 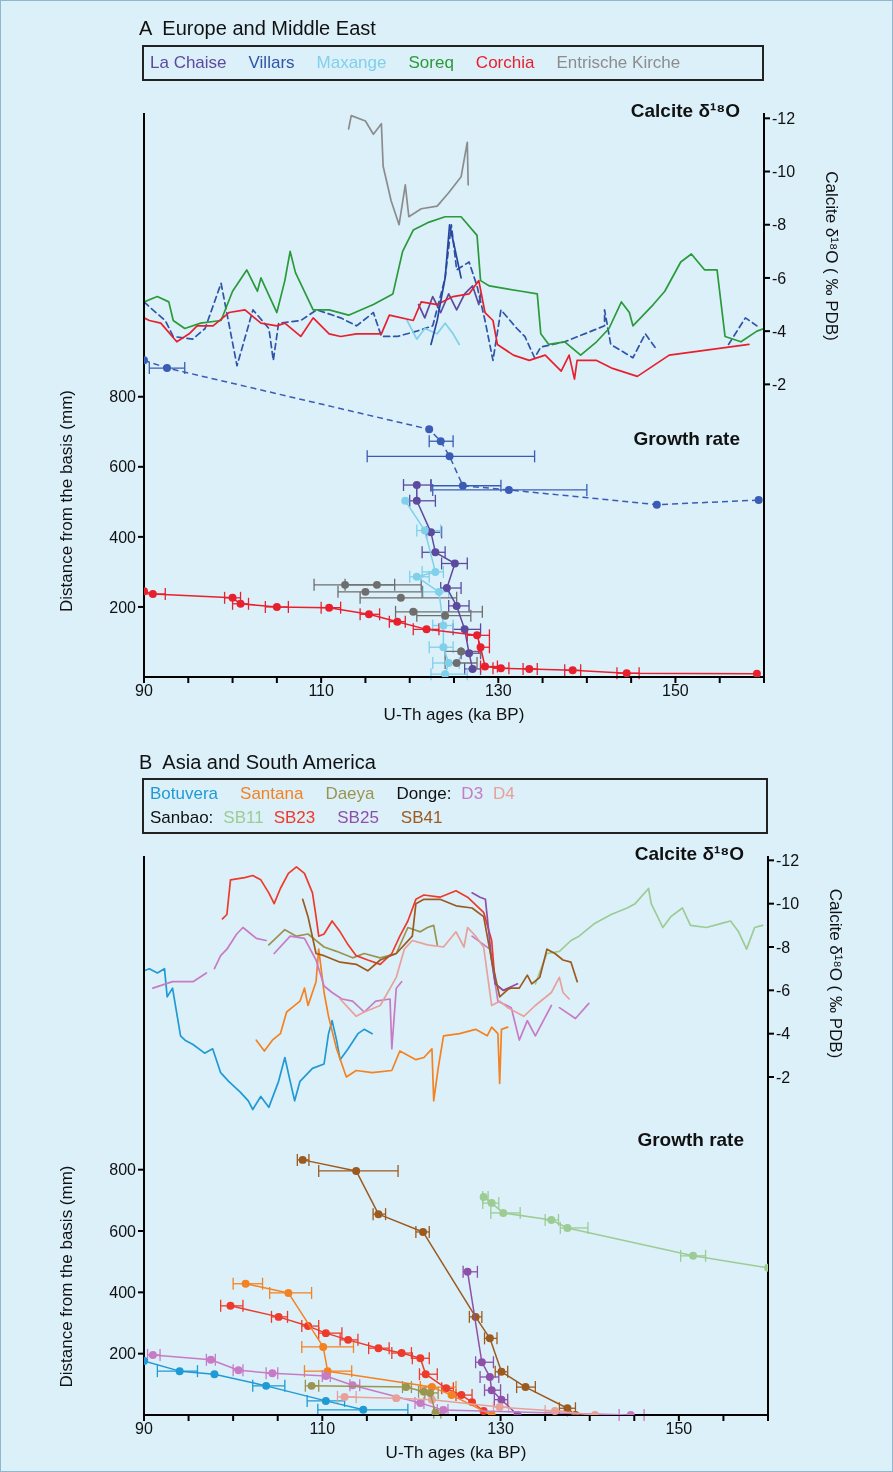 What do you see at coordinates (424, 794) in the screenshot?
I see `text: Donge:` at bounding box center [424, 794].